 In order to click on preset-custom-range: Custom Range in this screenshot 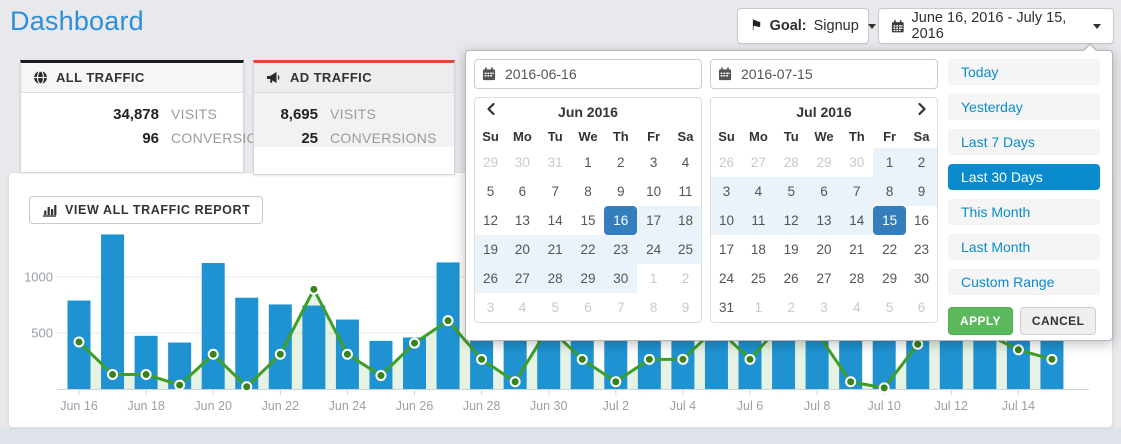, I will do `click(1024, 282)`.